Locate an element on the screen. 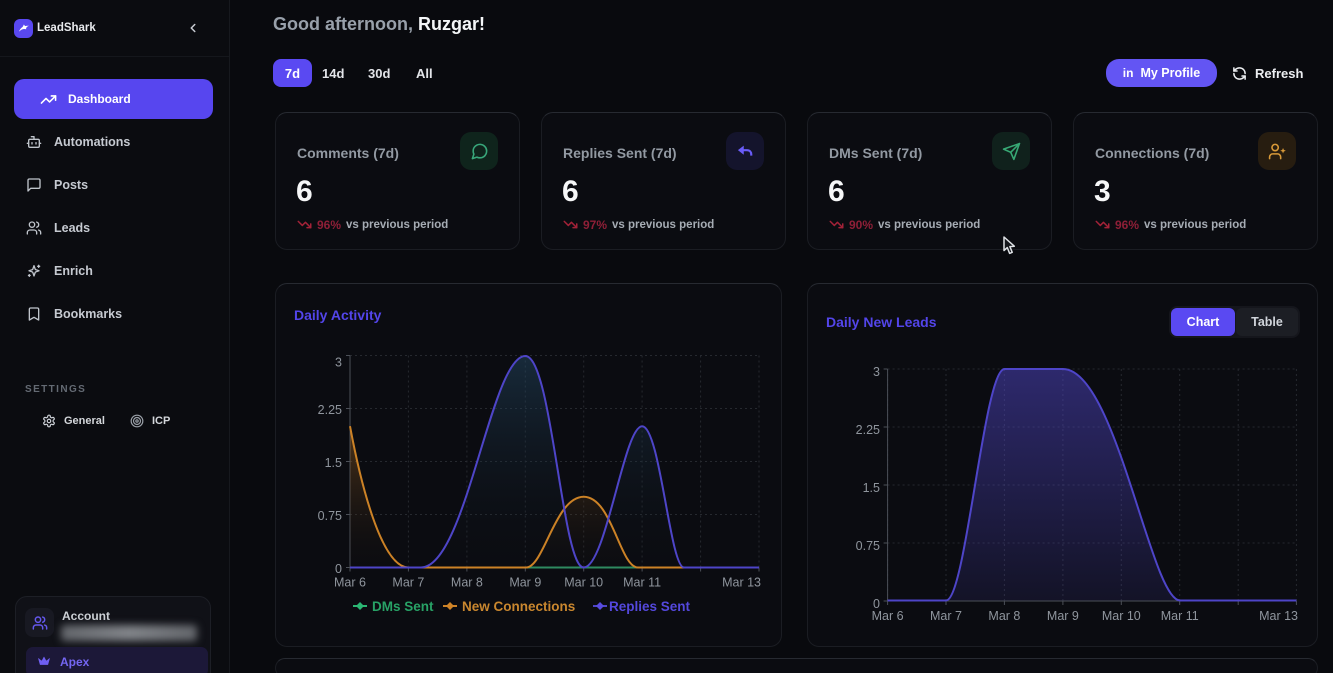 The image size is (1333, 673). svg-text: Replies Sent is located at coordinates (650, 606).